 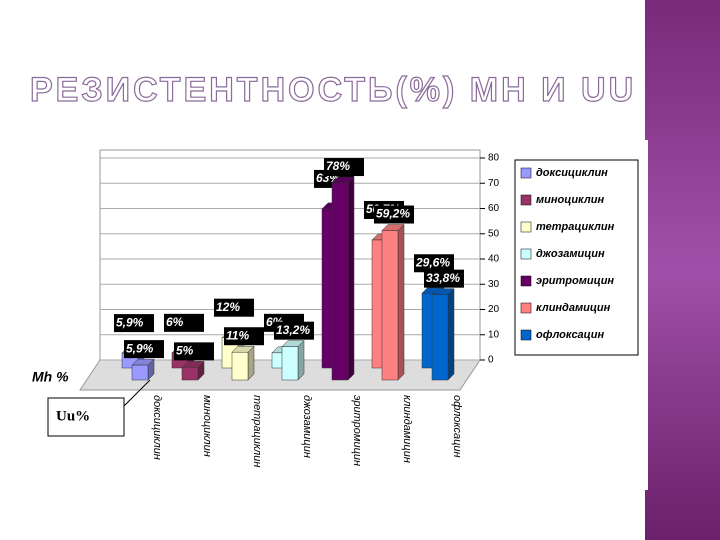 What do you see at coordinates (494, 158) in the screenshot?
I see `y-tick-label: 80` at bounding box center [494, 158].